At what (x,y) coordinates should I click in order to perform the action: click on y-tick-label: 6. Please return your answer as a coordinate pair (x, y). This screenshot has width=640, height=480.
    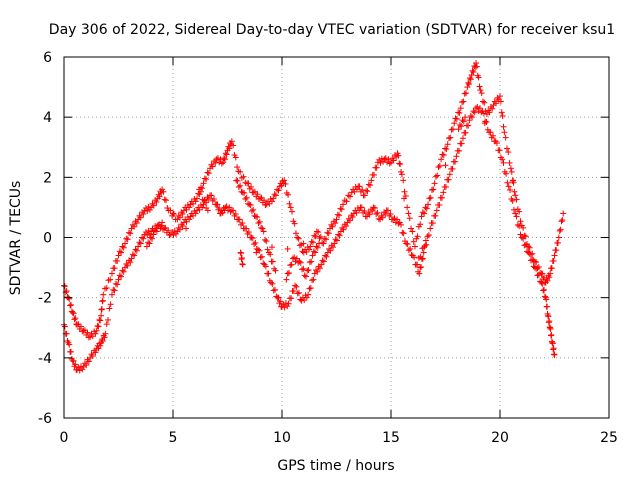
    Looking at the image, I should click on (47, 58).